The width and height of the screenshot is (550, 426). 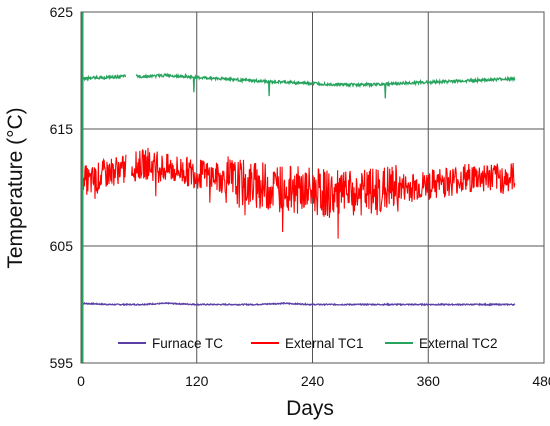 What do you see at coordinates (81, 381) in the screenshot?
I see `x-tick-label-0: 0` at bounding box center [81, 381].